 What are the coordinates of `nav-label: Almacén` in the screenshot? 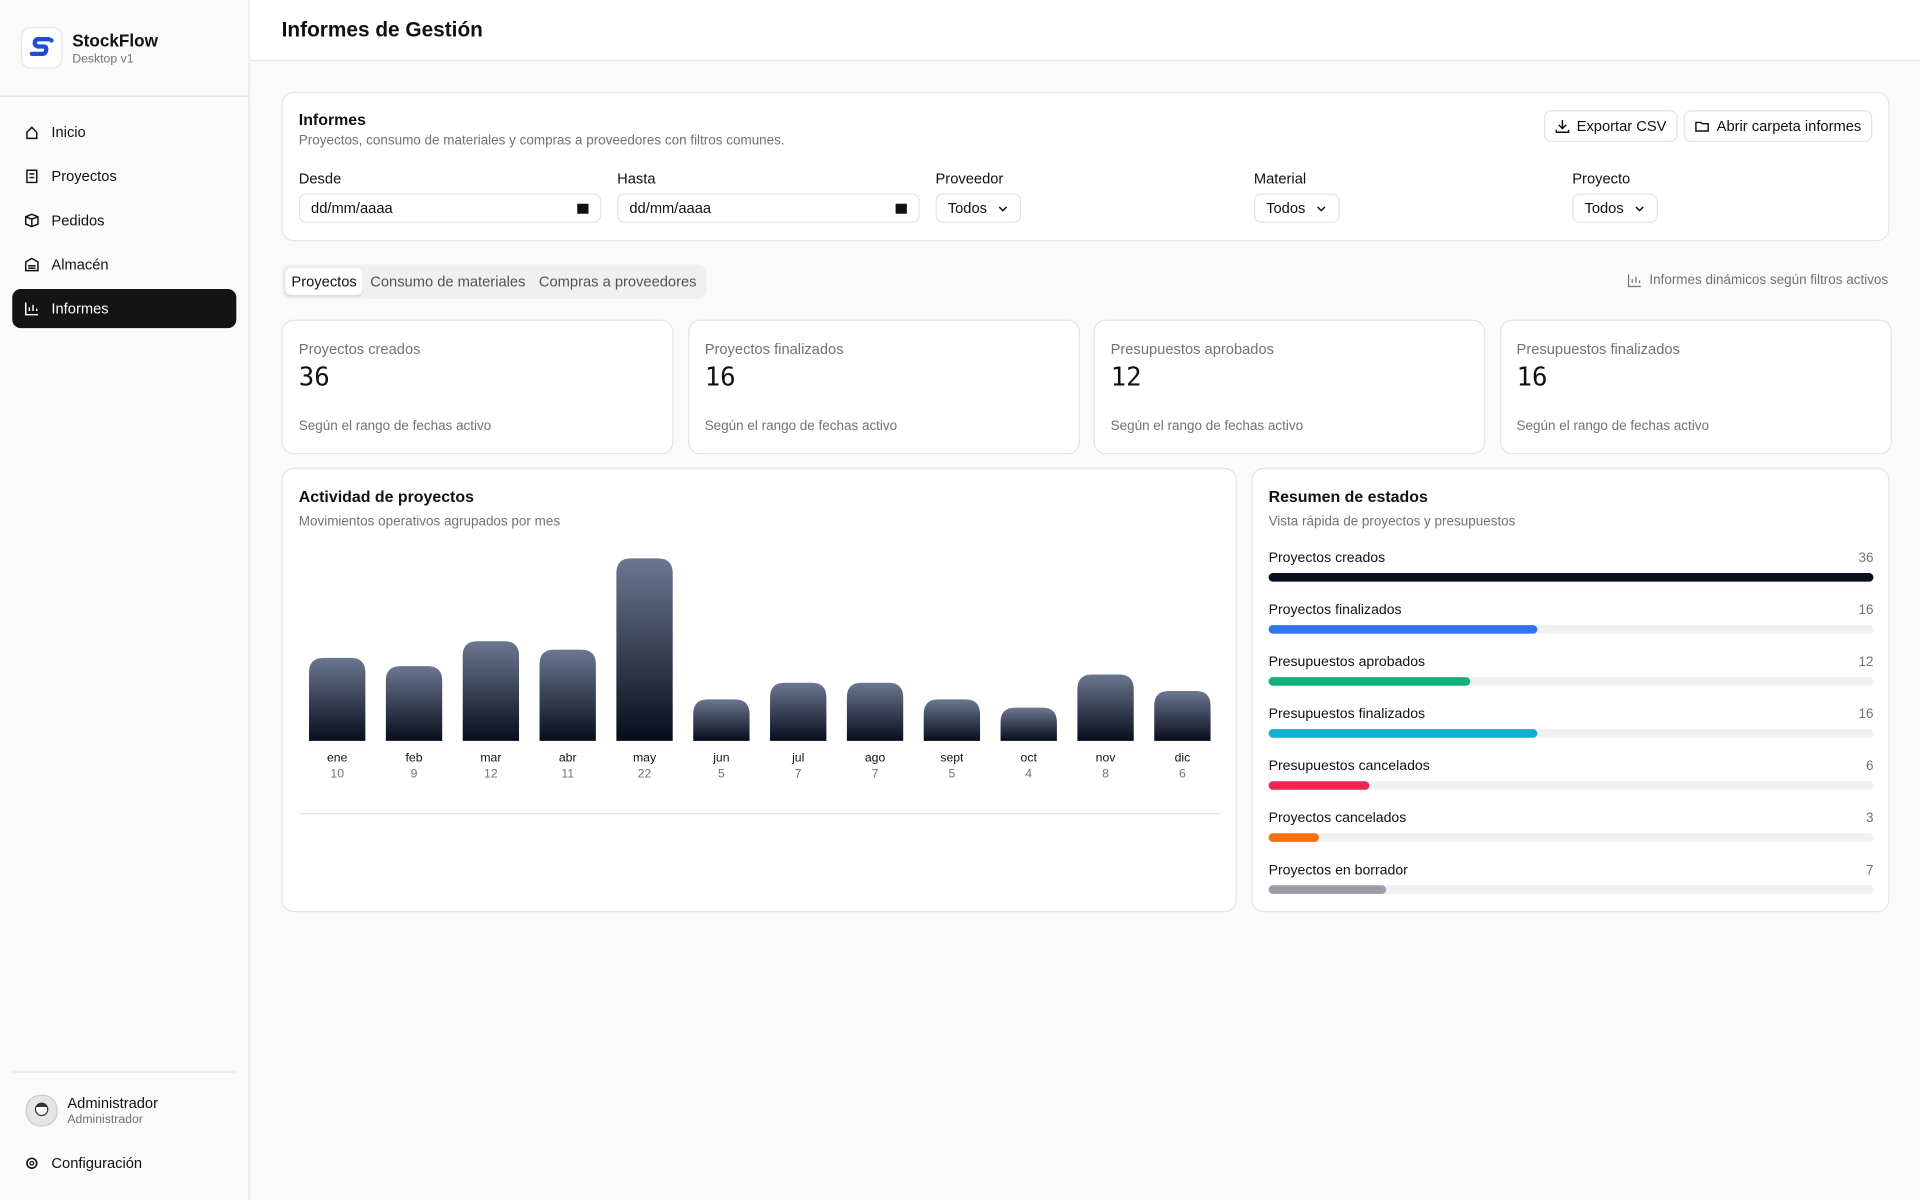 It's located at (80, 264).